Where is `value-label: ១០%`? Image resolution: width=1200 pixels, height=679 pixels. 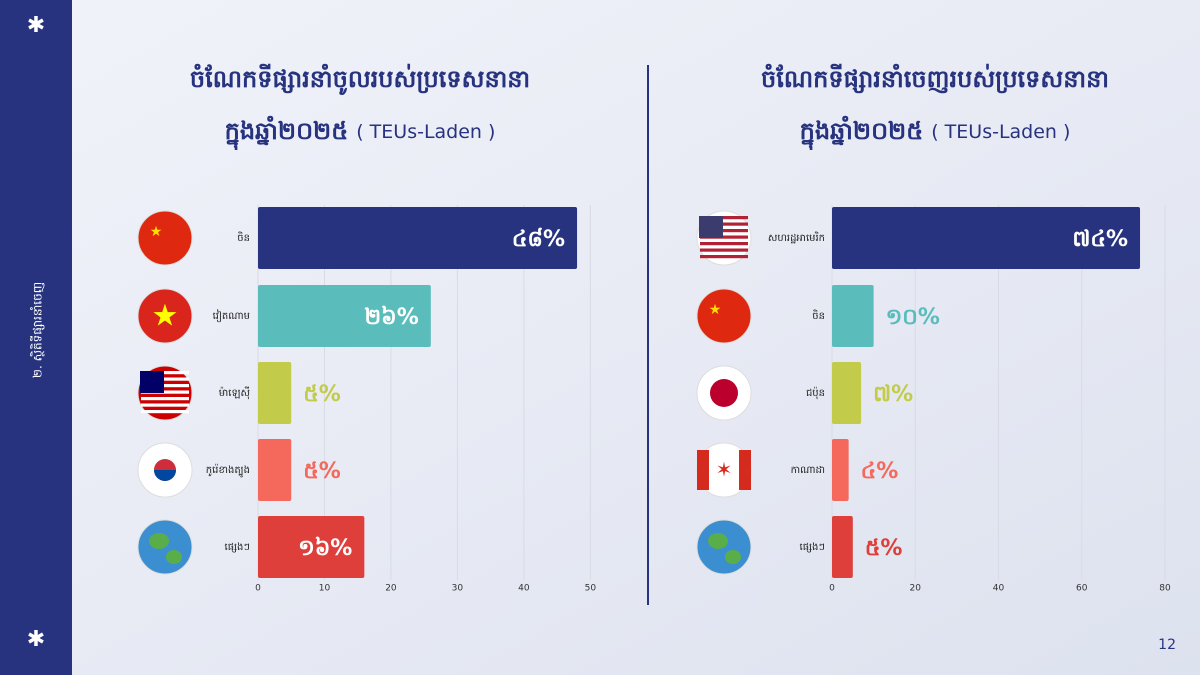
value-label: ១០% is located at coordinates (913, 317).